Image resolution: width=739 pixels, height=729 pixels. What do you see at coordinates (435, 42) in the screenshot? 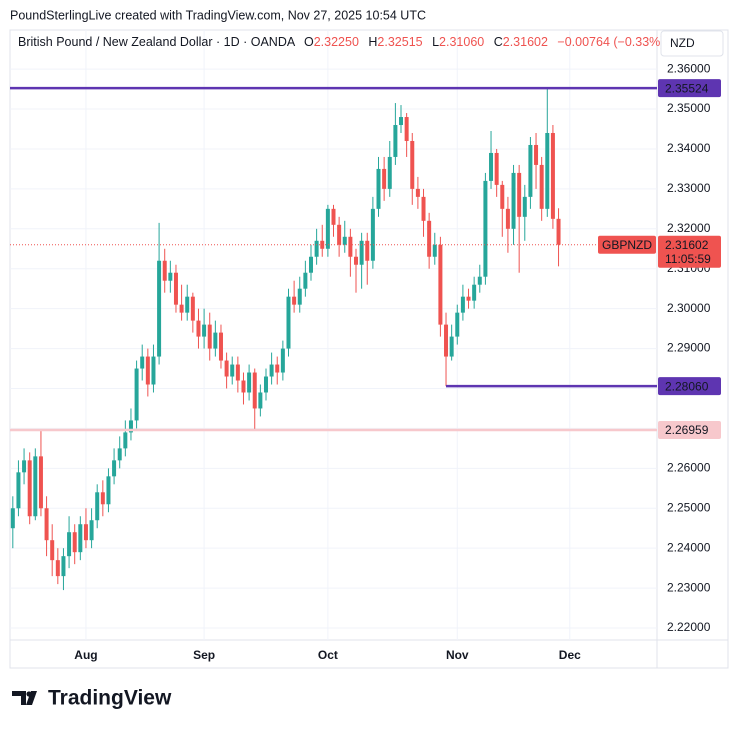
I see `low-key: L` at bounding box center [435, 42].